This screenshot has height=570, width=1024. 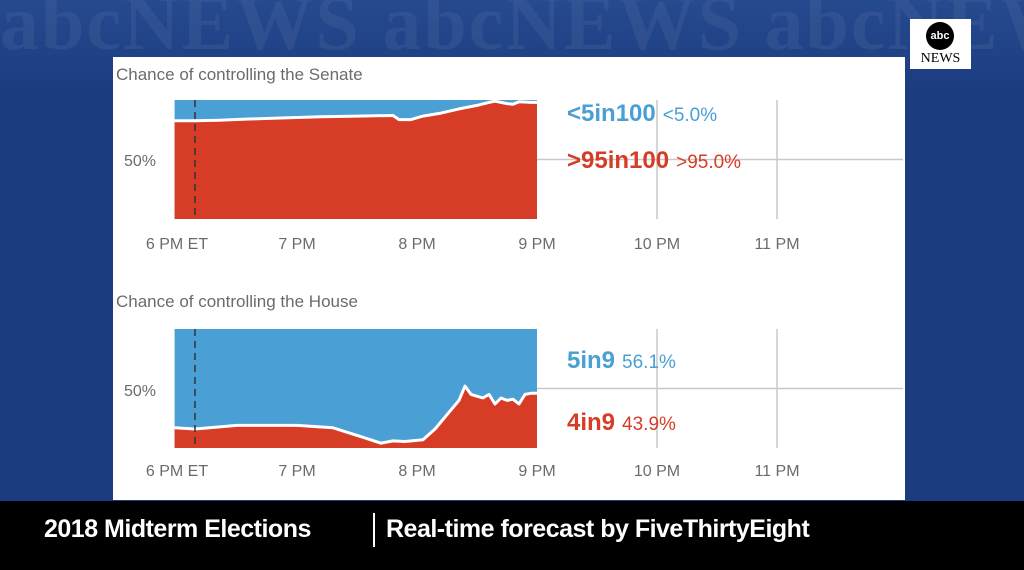 I want to click on house-area-republicans, so click(x=355, y=417).